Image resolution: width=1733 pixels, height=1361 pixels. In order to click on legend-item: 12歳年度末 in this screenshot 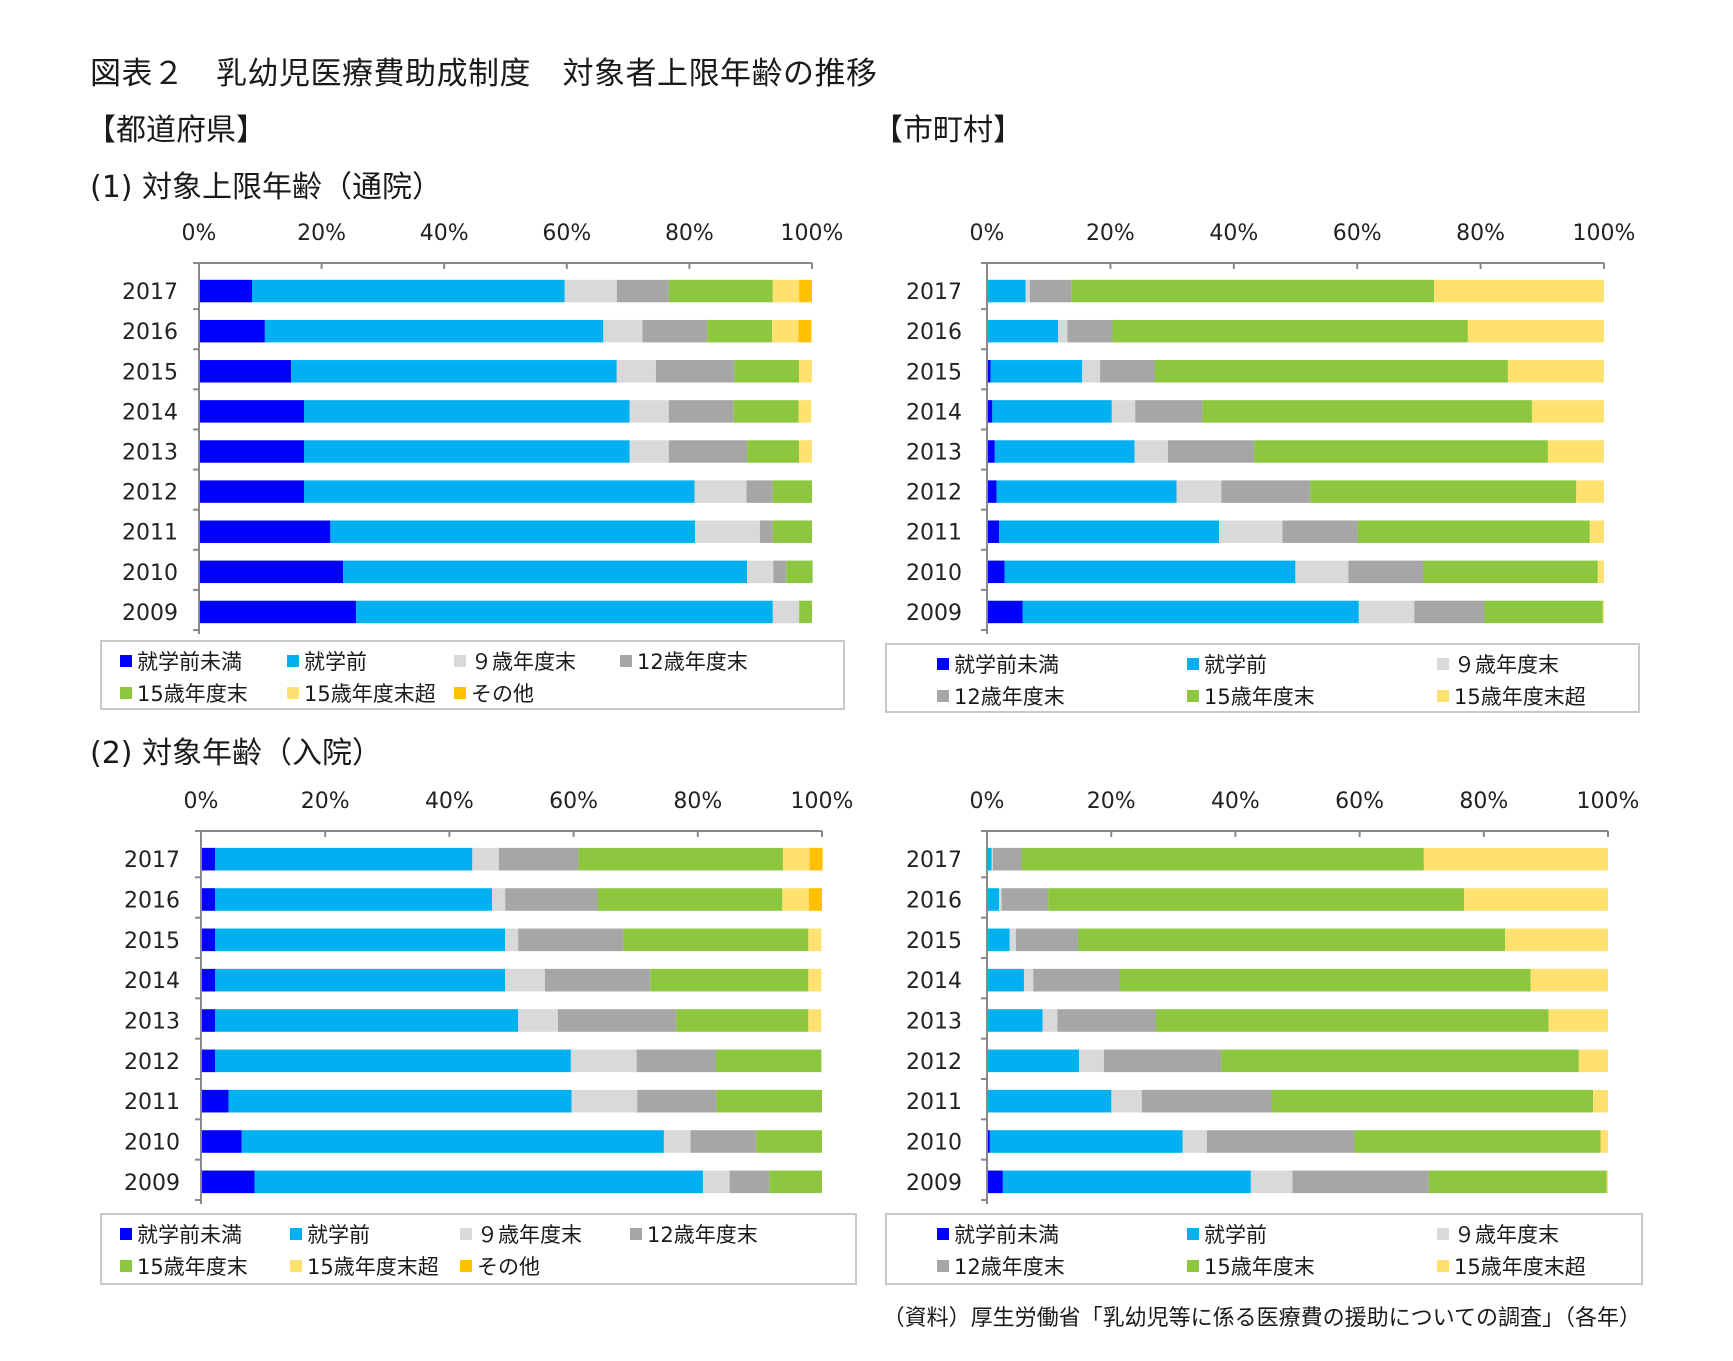, I will do `click(1001, 696)`.